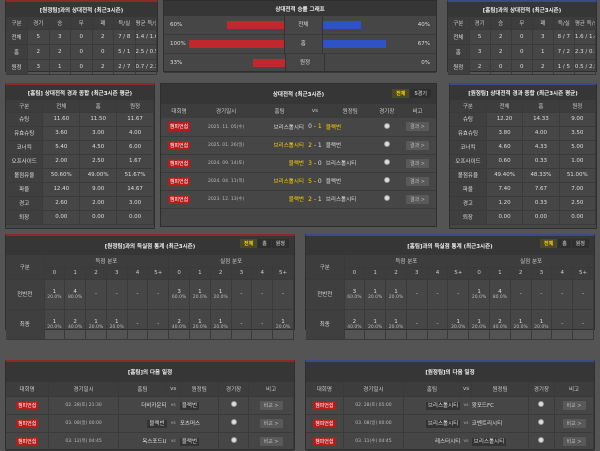 This screenshot has width=600, height=451. Describe the element at coordinates (420, 93) in the screenshot. I see `tab-5경기: 5경기` at that location.